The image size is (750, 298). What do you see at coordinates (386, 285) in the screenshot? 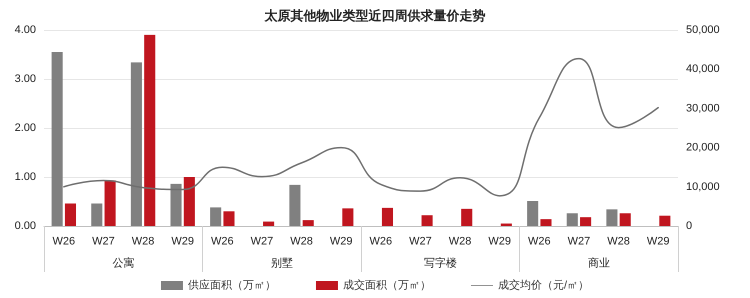
I see `legend-label: 成交面积（万㎡）` at bounding box center [386, 285].